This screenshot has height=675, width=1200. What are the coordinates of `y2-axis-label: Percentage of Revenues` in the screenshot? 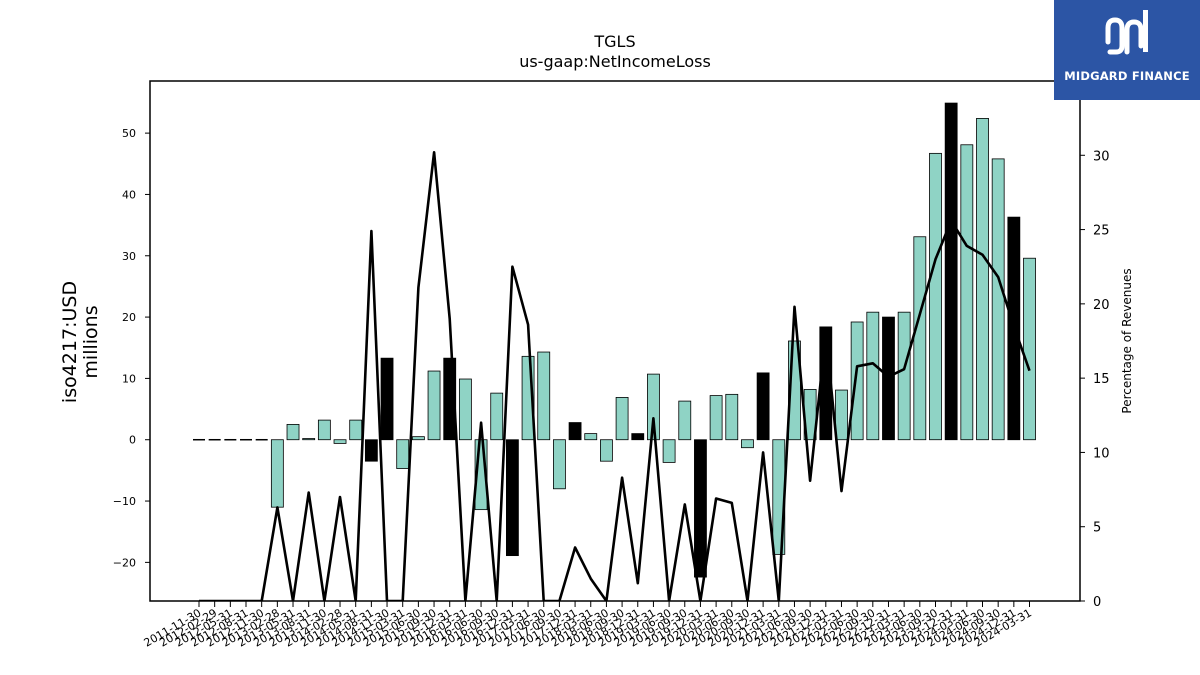 It's located at (1127, 340).